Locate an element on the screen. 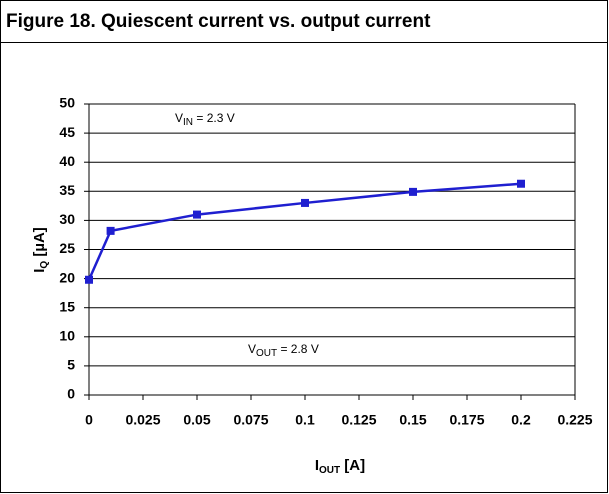 The width and height of the screenshot is (609, 494). y-axis-label: IQ [µA] is located at coordinates (40, 250).